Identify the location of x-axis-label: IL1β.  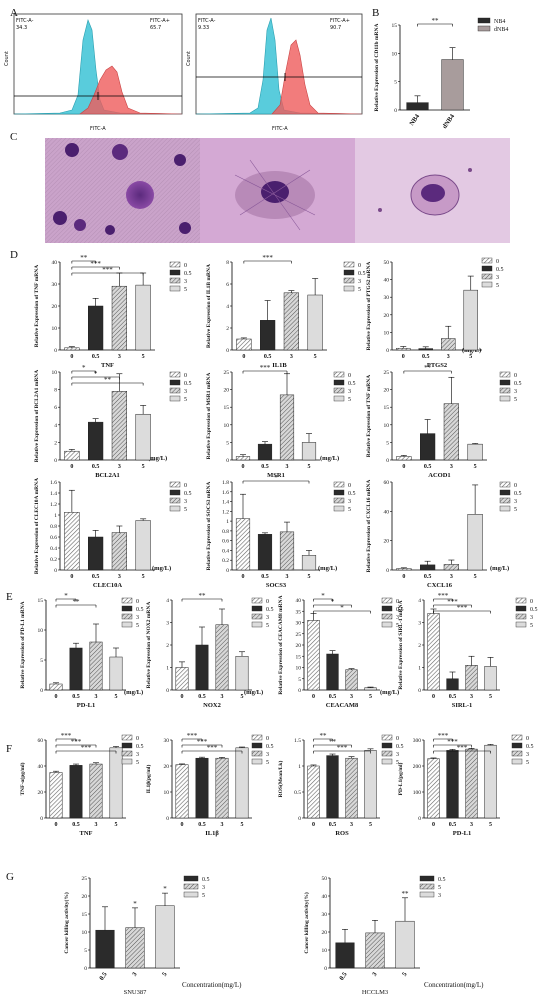
(212, 833).